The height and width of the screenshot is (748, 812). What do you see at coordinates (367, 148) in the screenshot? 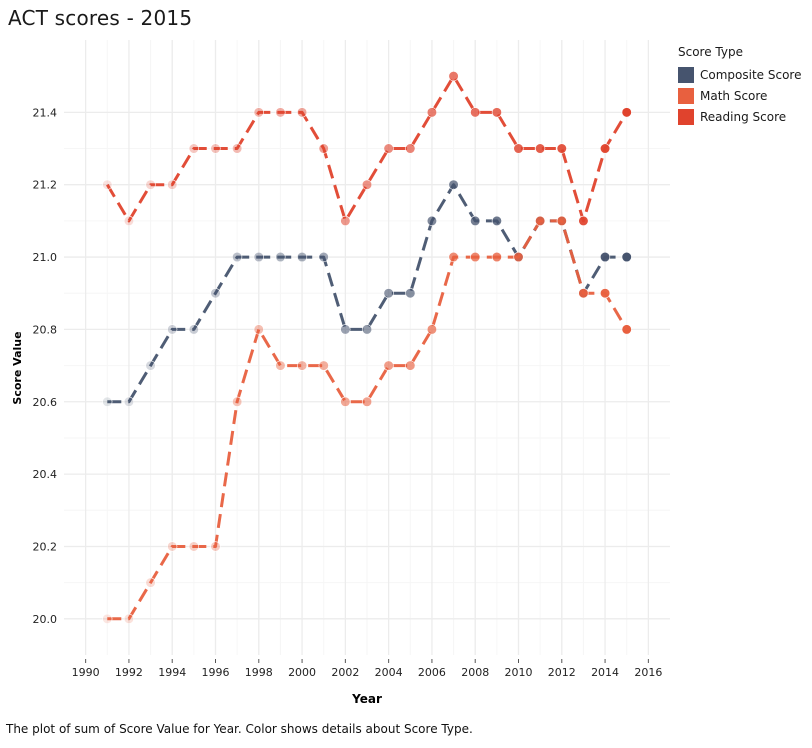
I see `series-line` at bounding box center [367, 148].